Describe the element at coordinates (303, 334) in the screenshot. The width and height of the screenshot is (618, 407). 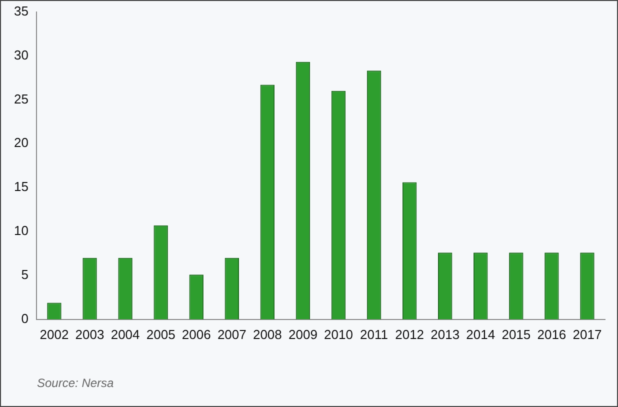
I see `x-tick-label: 2009` at that location.